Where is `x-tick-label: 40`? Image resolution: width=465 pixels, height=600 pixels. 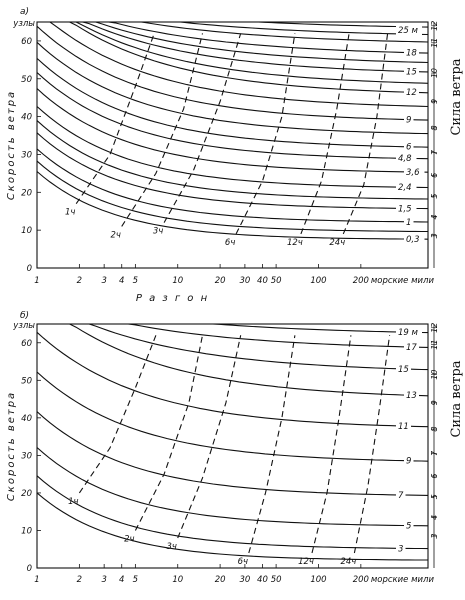 x-tick-label: 40 is located at coordinates (262, 281).